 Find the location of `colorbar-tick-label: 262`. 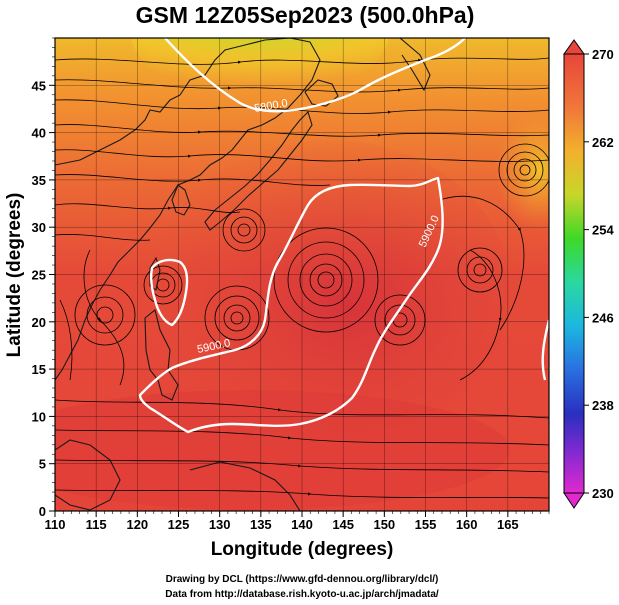

colorbar-tick-label: 262 is located at coordinates (603, 142).